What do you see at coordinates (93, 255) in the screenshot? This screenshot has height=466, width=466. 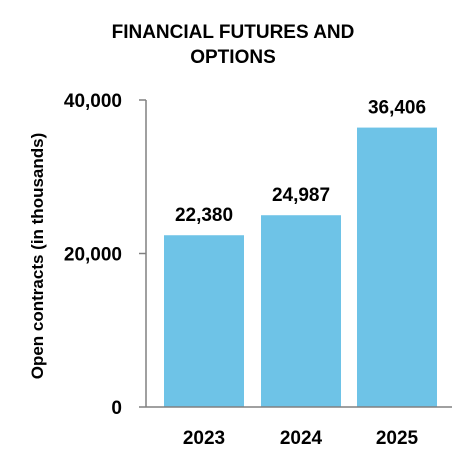 I see `y-tick-label-20000: 20,000` at bounding box center [93, 255].